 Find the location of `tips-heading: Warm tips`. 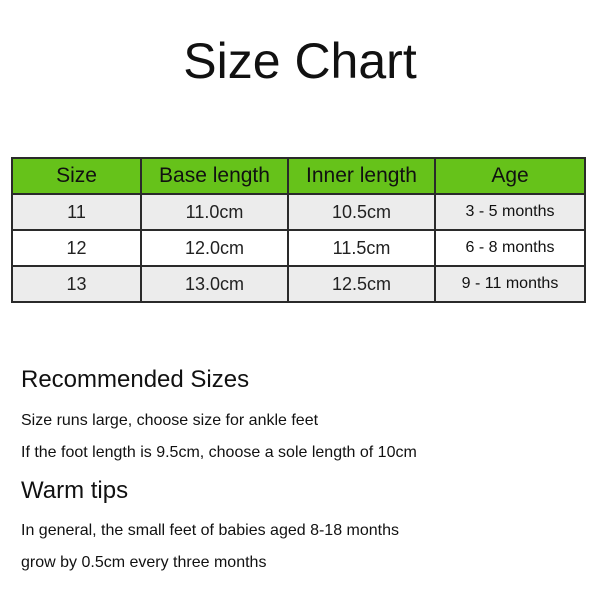

tips-heading: Warm tips is located at coordinates (75, 490).